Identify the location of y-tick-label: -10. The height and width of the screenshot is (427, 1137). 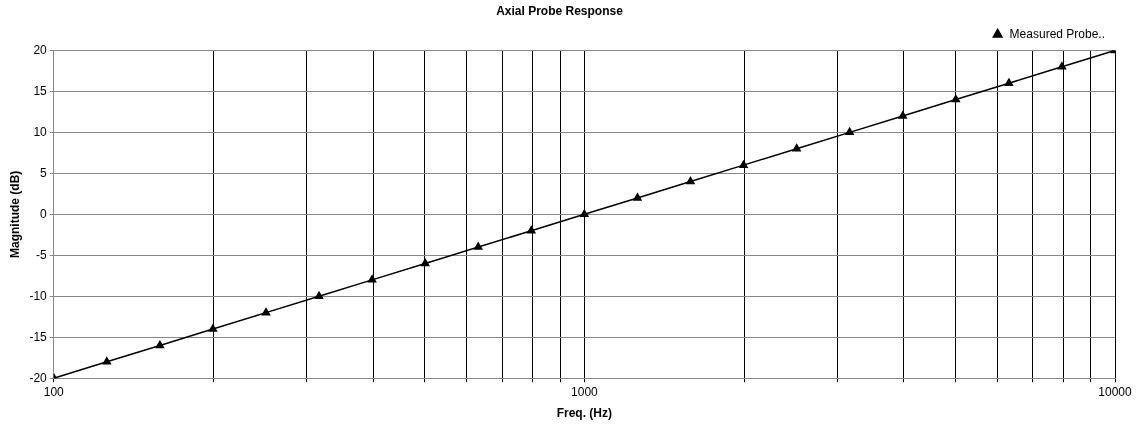
(38, 295).